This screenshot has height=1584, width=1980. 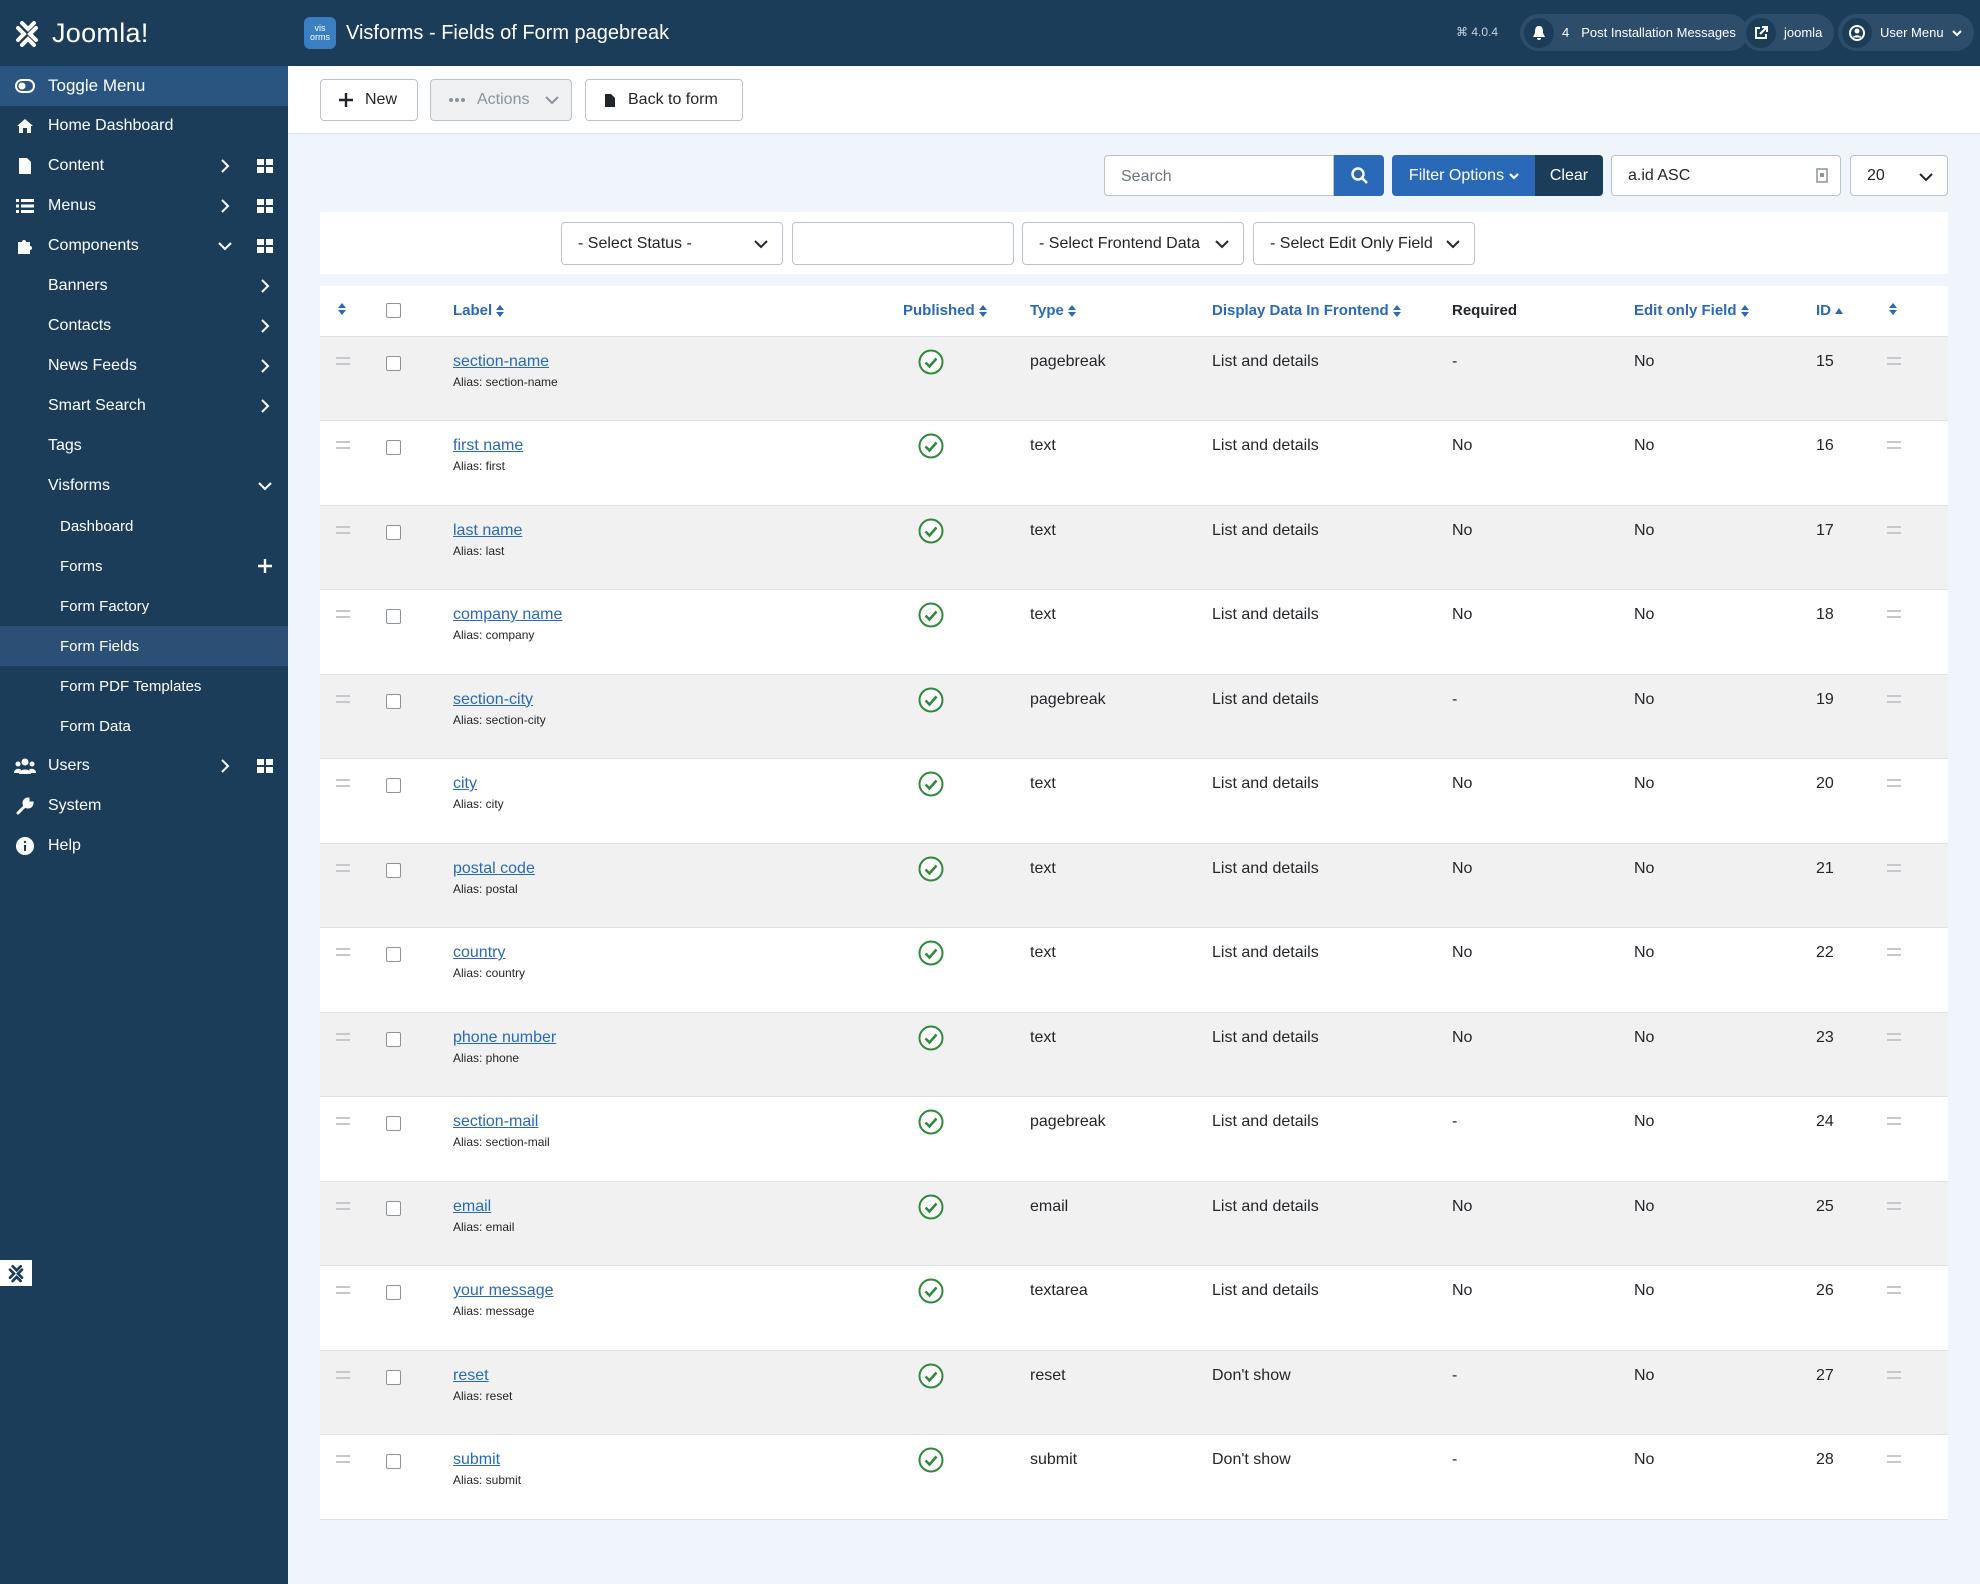 What do you see at coordinates (471, 1375) in the screenshot?
I see `field-label-link: reset` at bounding box center [471, 1375].